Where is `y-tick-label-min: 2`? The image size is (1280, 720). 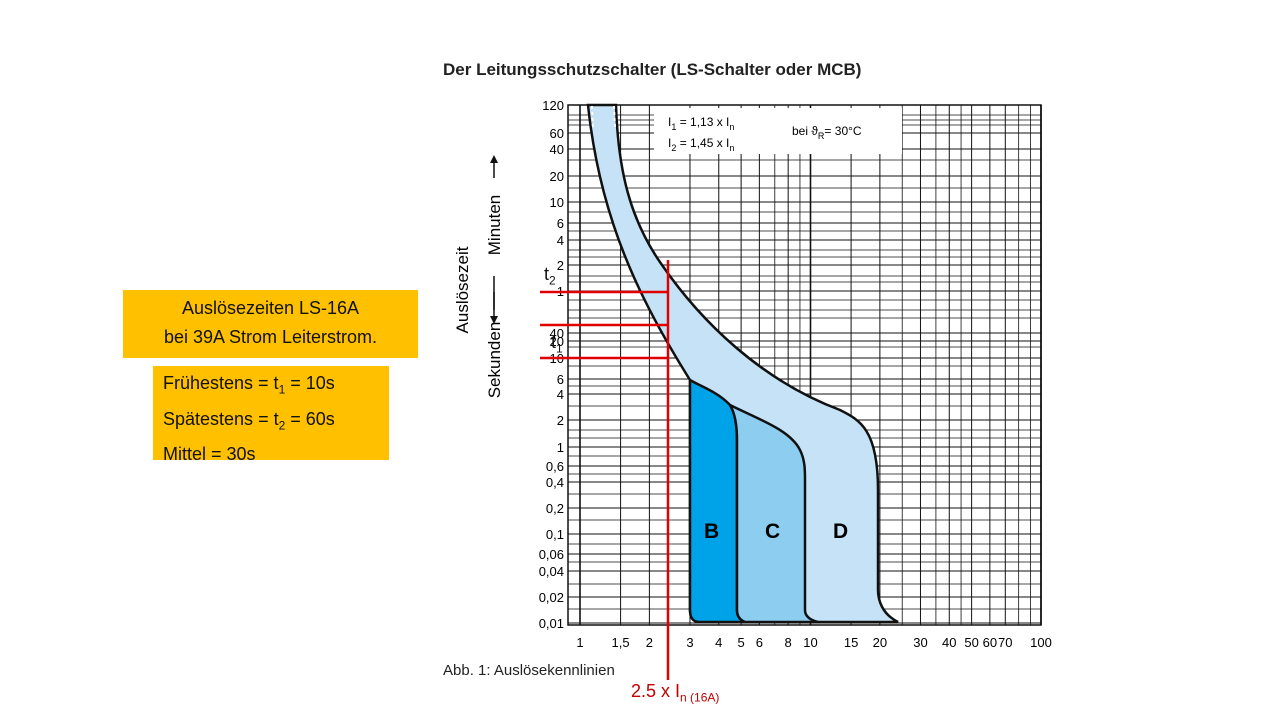
y-tick-label-min: 2 is located at coordinates (560, 265).